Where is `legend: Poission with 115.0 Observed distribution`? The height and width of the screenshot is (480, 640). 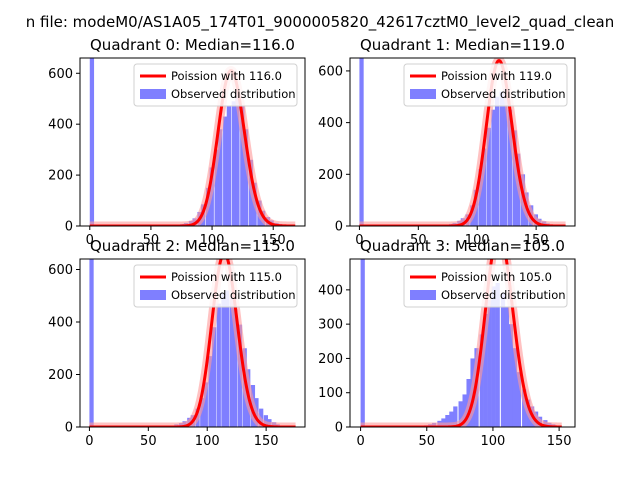
legend: Poission with 115.0 Observed distribution is located at coordinates (215, 286).